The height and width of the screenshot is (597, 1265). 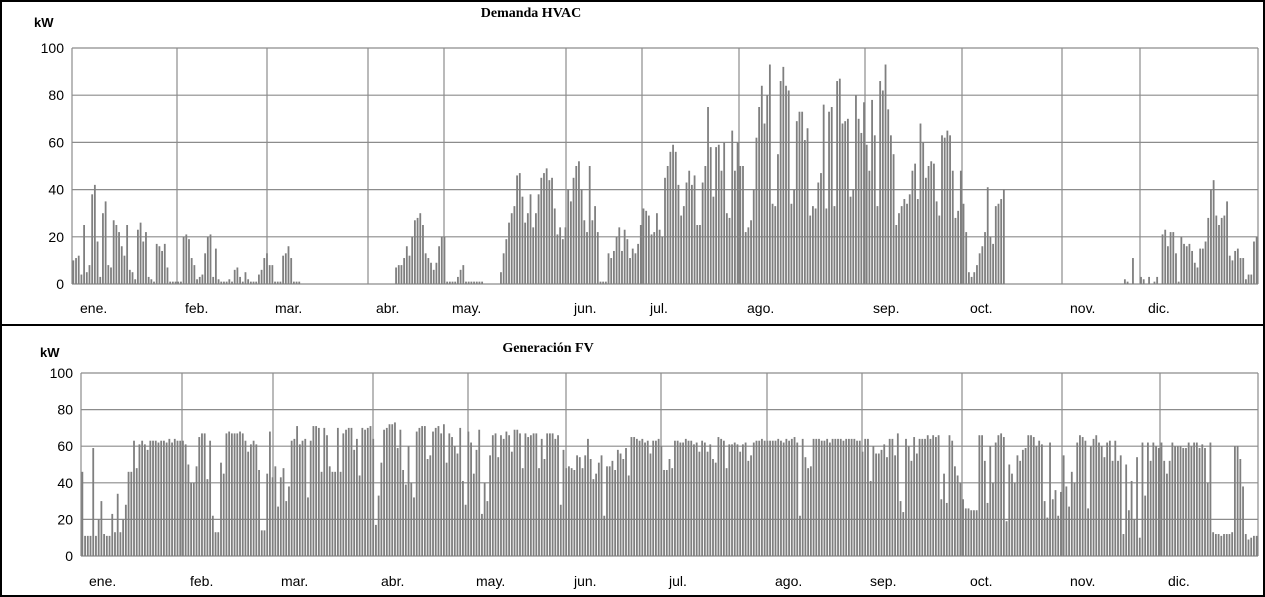 What do you see at coordinates (788, 581) in the screenshot?
I see `x-tick-label: ago.` at bounding box center [788, 581].